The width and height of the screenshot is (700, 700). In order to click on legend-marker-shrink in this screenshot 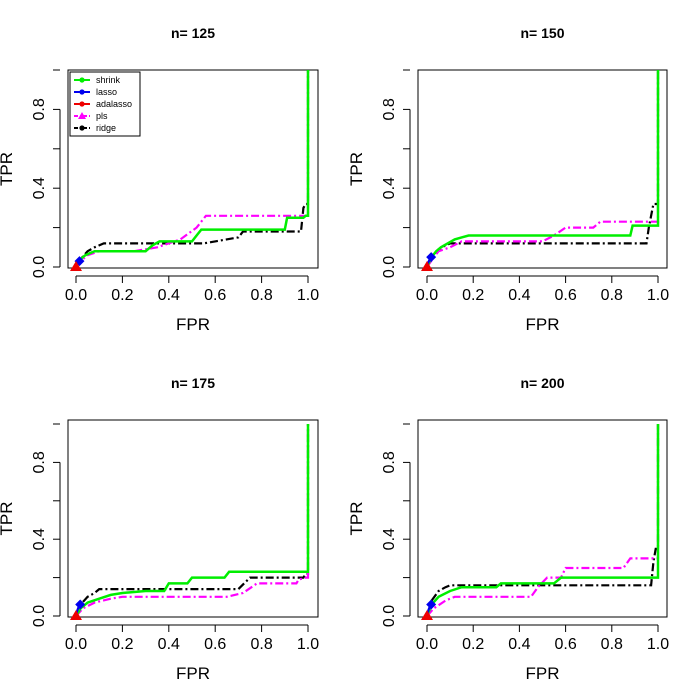, I will do `click(82, 80)`.